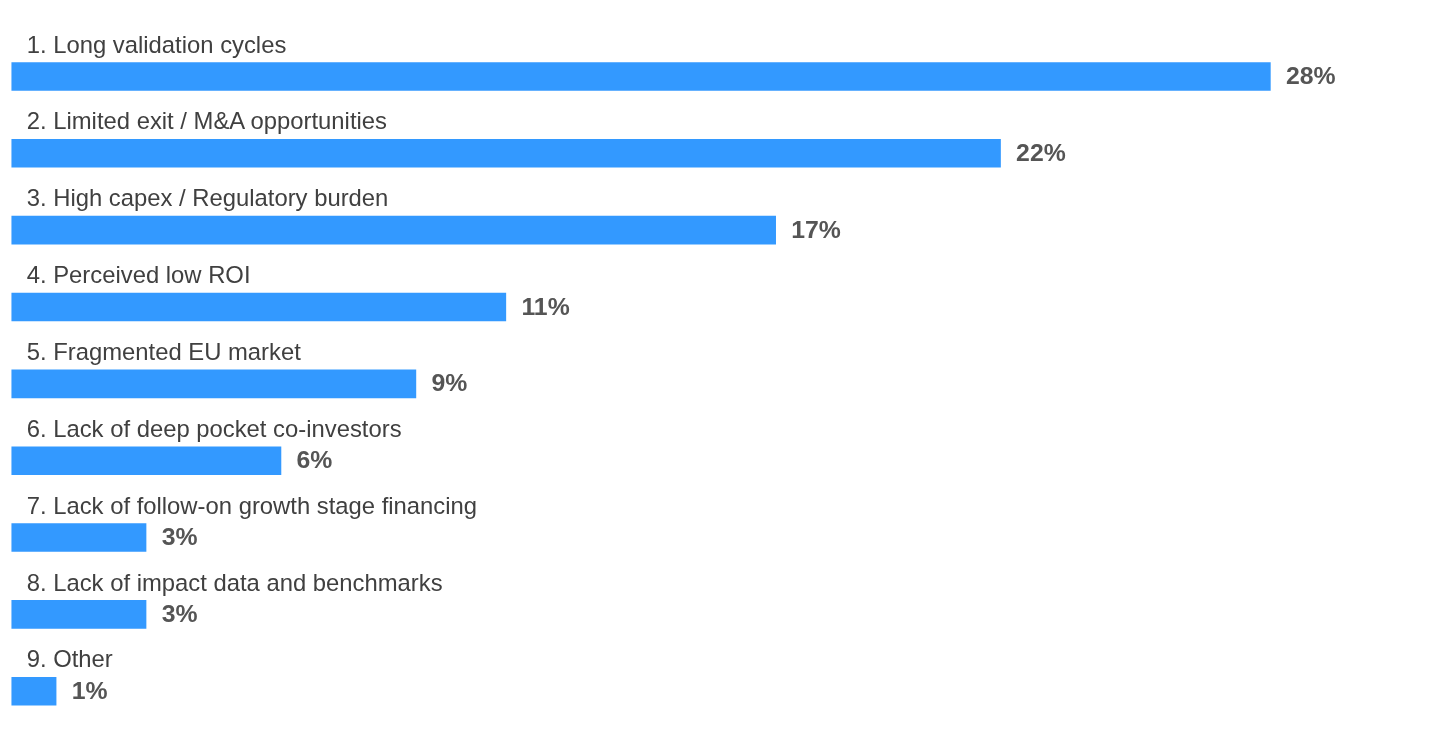 The width and height of the screenshot is (1430, 741). I want to click on y-tick-label: 6. Lack of deep pocket co-investors, so click(214, 428).